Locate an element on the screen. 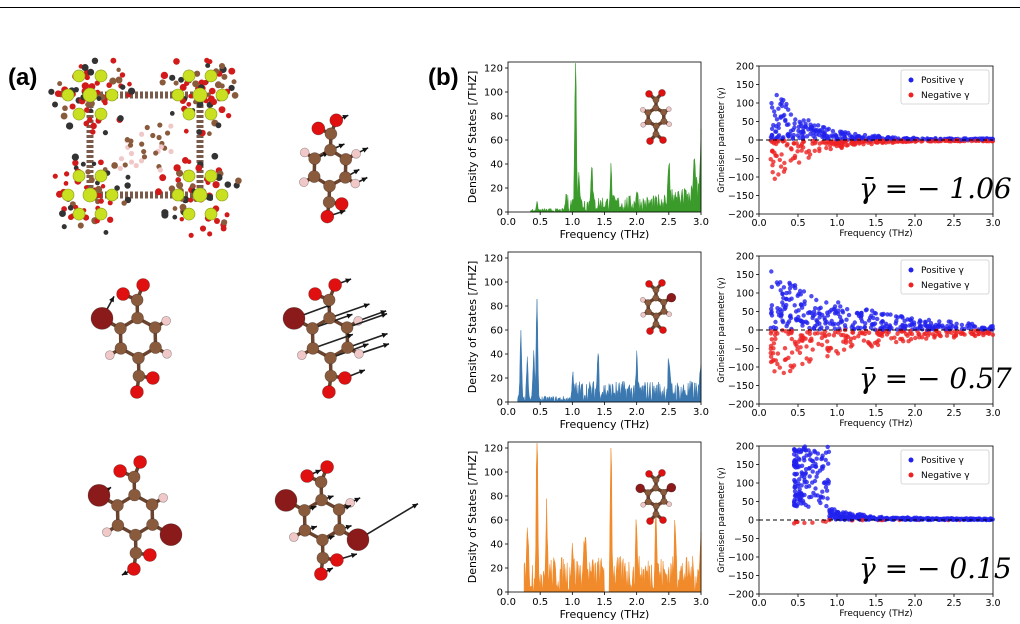 The image size is (1020, 624). legend-marker-negative is located at coordinates (911, 475).